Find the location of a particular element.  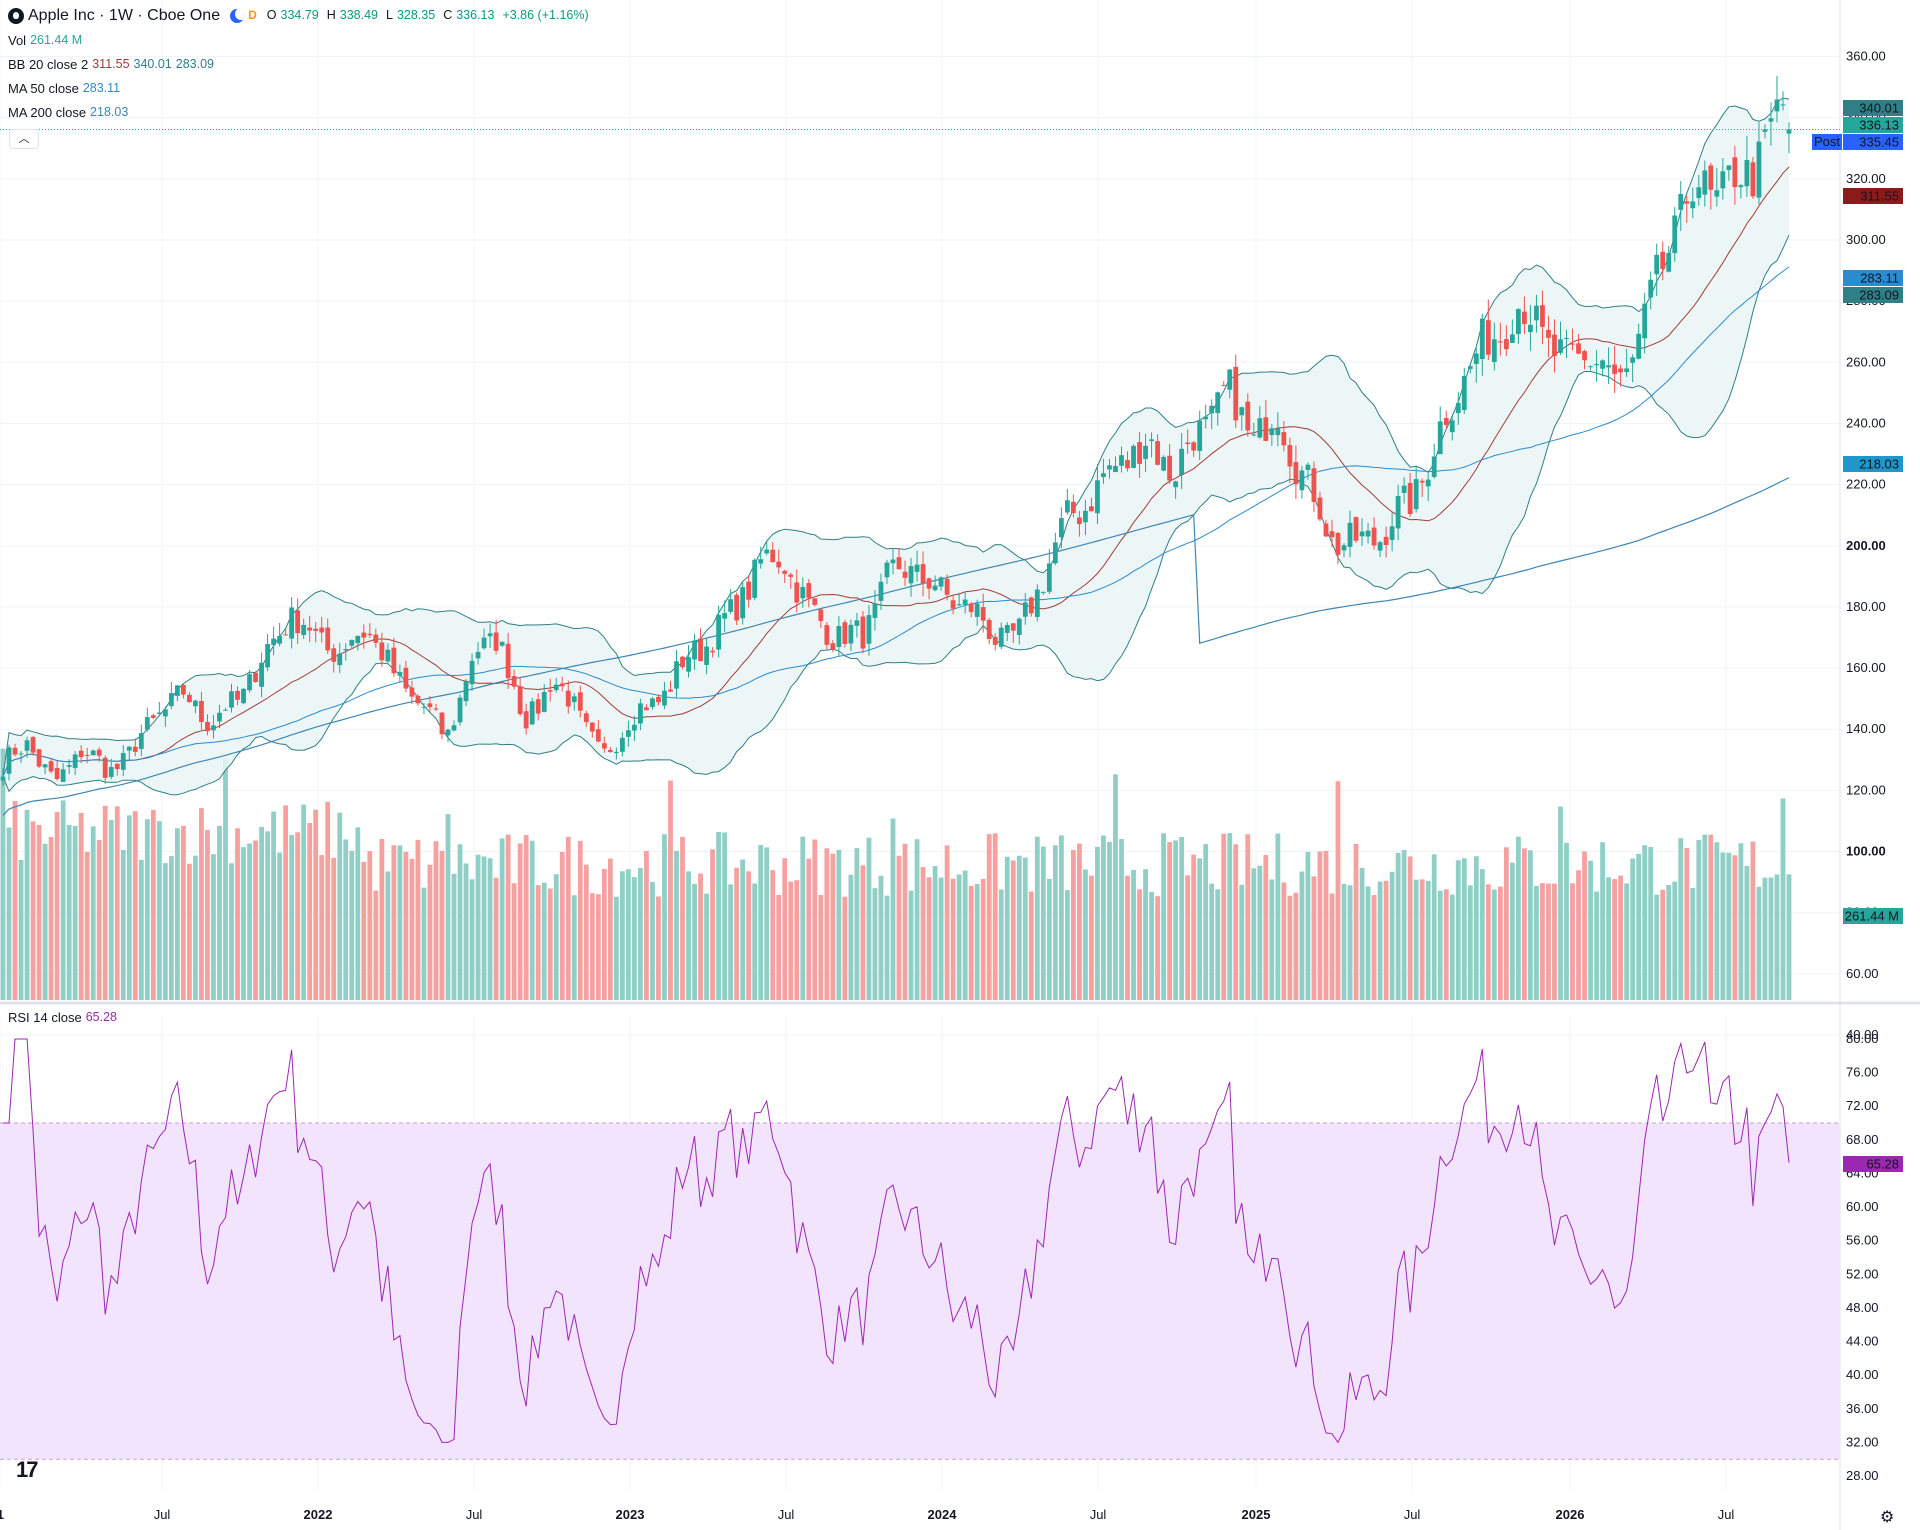

settings-gear-icon: ⚙ is located at coordinates (1887, 1517).